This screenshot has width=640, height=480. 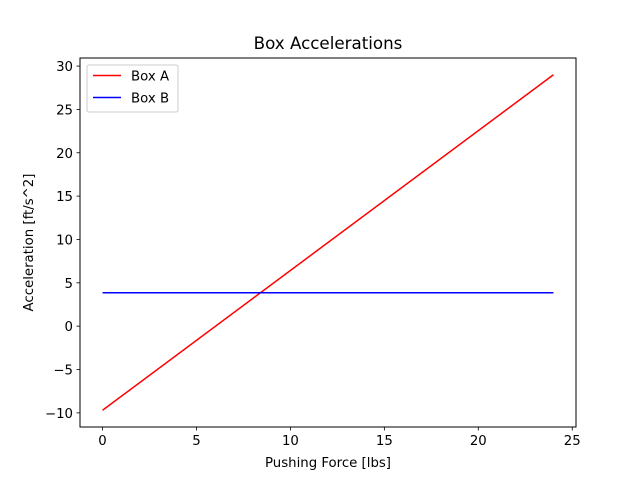 I want to click on y-tick-label: 25, so click(x=64, y=110).